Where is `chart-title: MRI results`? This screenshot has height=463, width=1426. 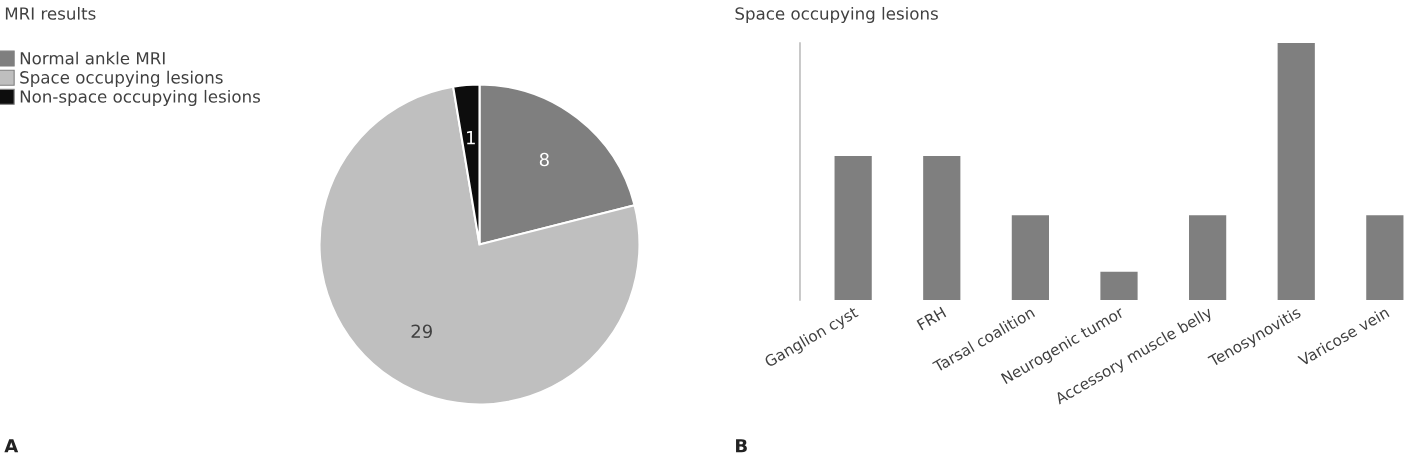
chart-title: MRI results is located at coordinates (50, 13).